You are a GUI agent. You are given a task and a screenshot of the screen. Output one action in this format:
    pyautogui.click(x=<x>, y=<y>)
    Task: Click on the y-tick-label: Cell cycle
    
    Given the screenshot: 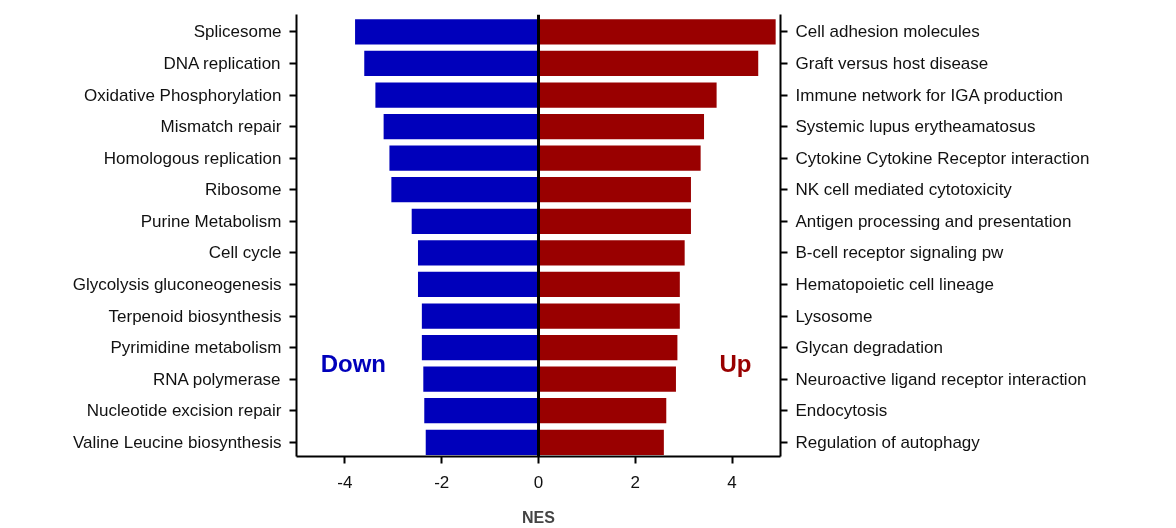 What is the action you would take?
    pyautogui.click(x=245, y=253)
    